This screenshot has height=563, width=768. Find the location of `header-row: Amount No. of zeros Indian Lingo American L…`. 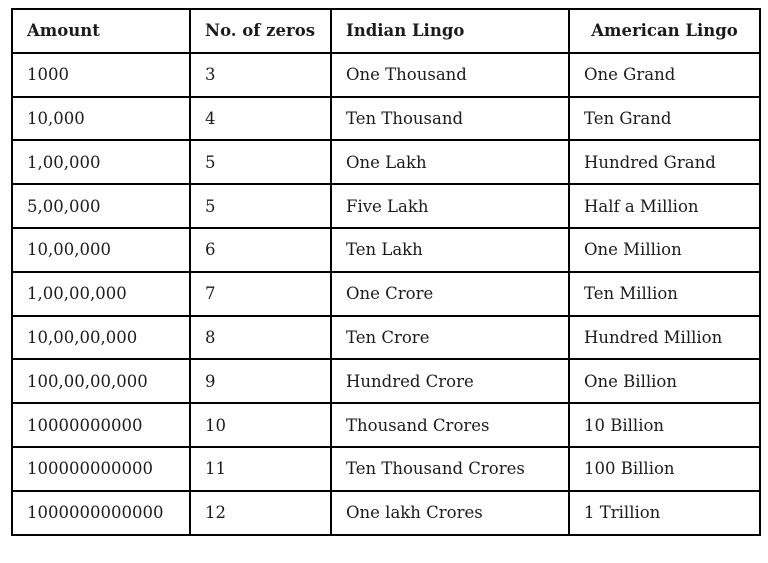

header-row: Amount No. of zeros Indian Lingo American L… is located at coordinates (386, 31).